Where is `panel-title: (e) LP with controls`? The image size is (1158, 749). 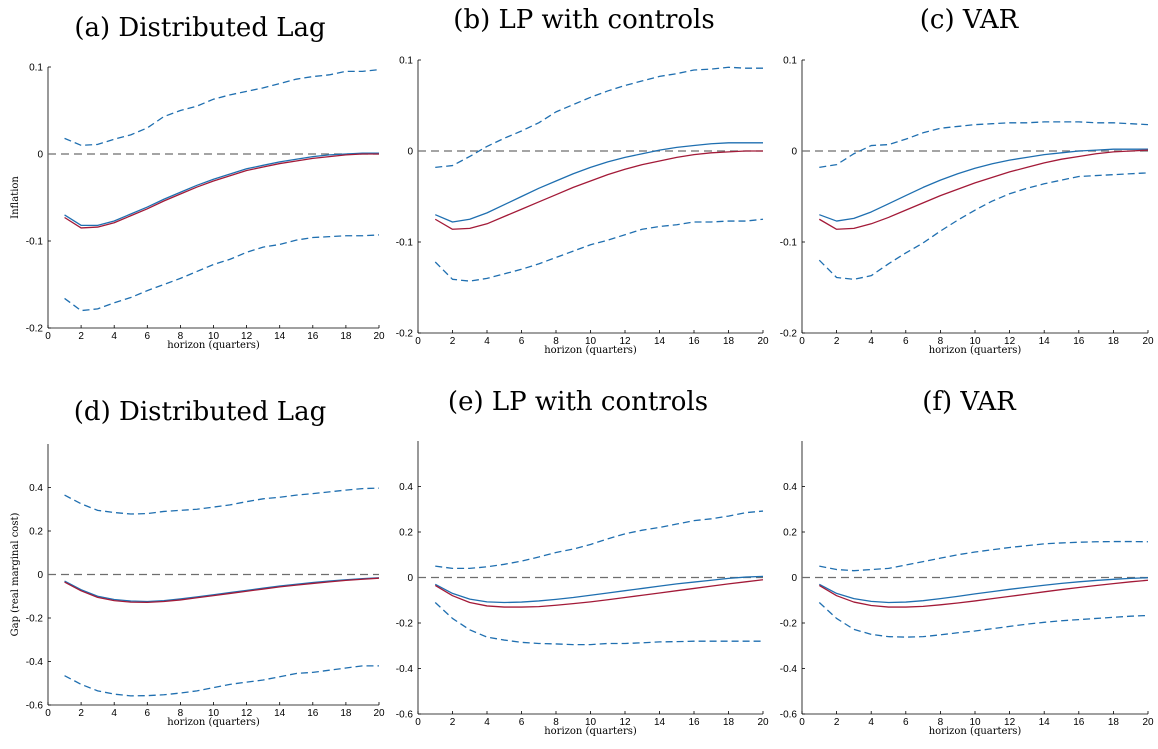 panel-title: (e) LP with controls is located at coordinates (578, 402).